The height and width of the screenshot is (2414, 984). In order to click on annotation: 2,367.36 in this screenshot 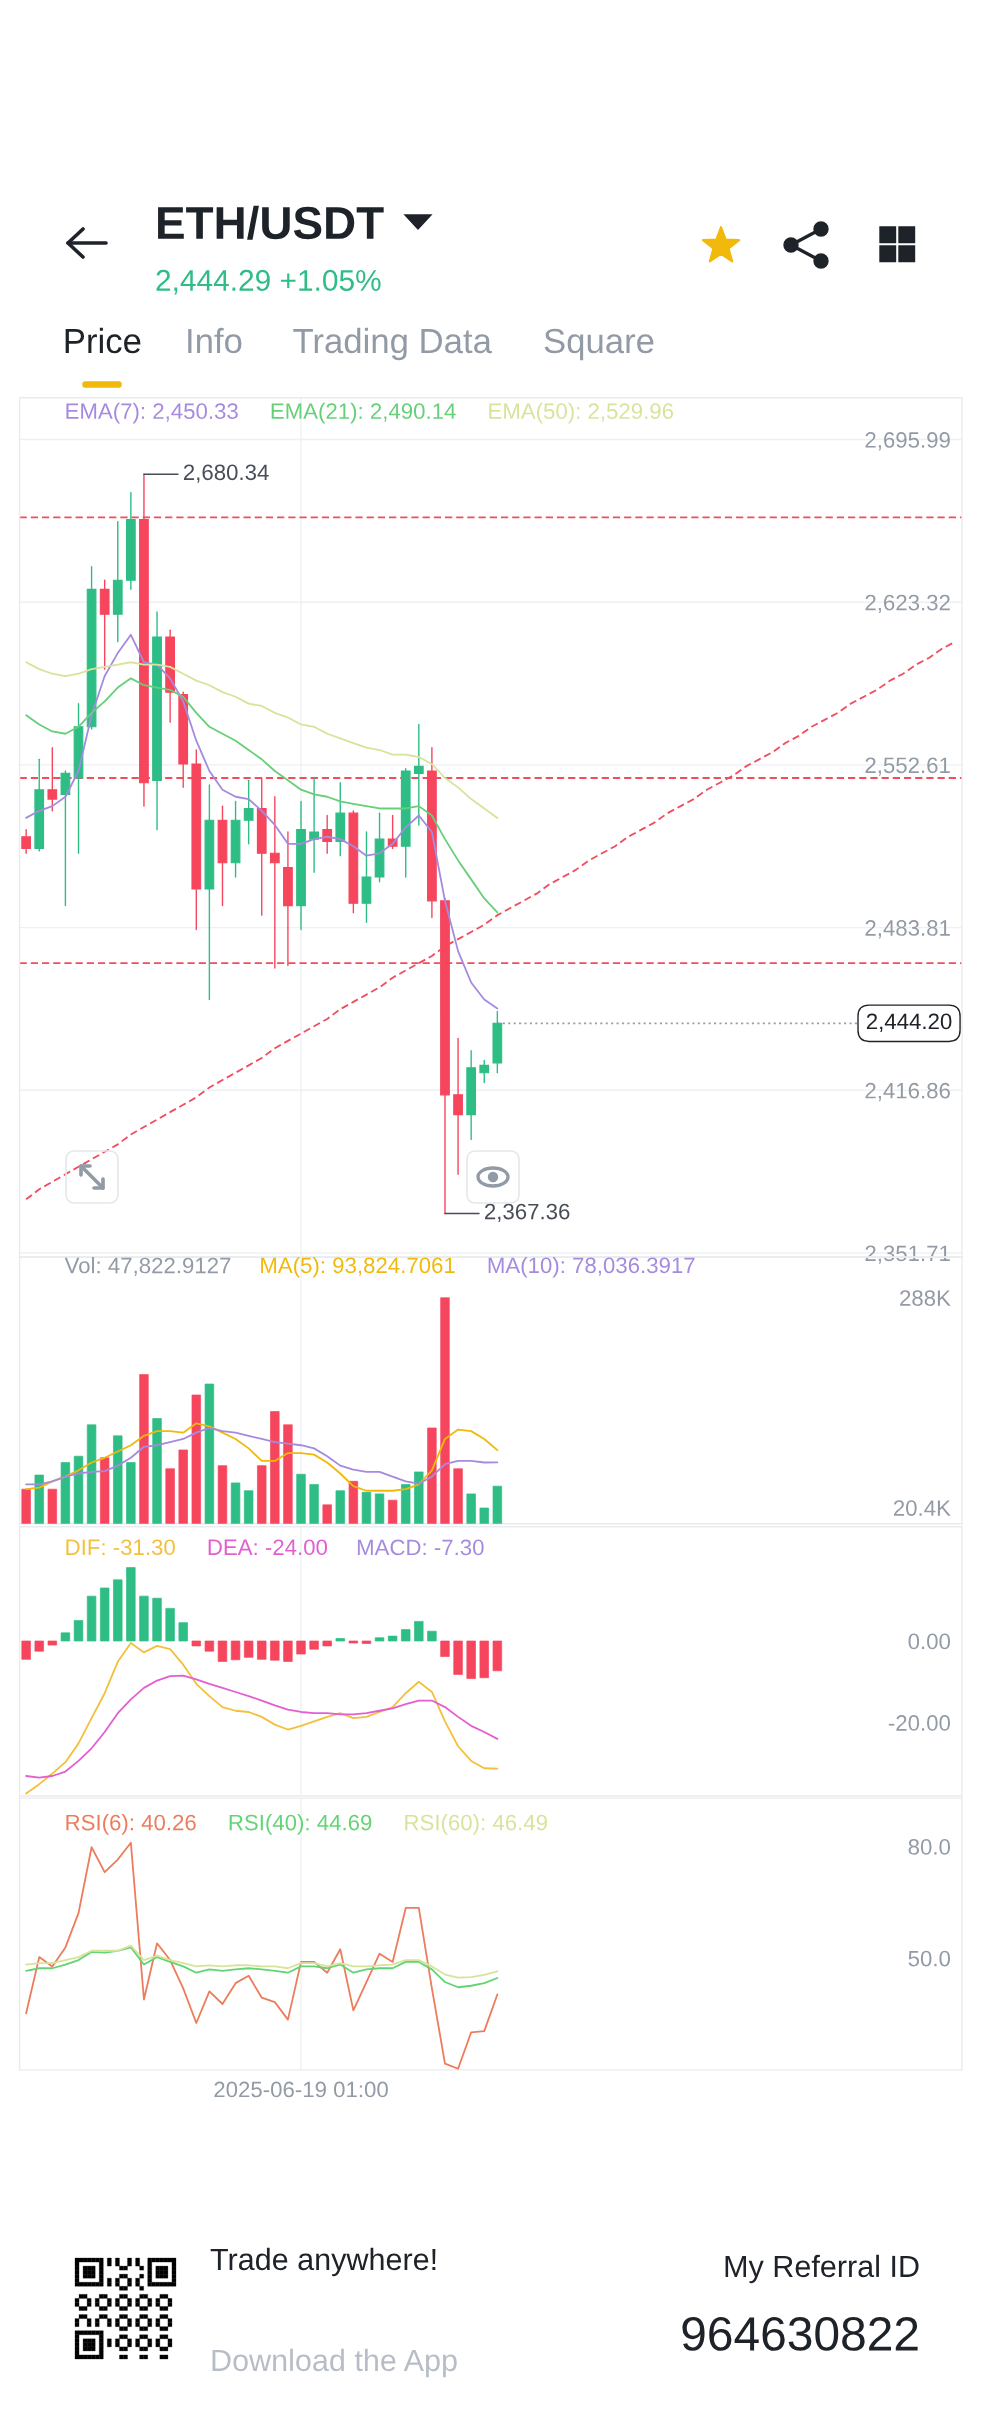, I will do `click(527, 1213)`.